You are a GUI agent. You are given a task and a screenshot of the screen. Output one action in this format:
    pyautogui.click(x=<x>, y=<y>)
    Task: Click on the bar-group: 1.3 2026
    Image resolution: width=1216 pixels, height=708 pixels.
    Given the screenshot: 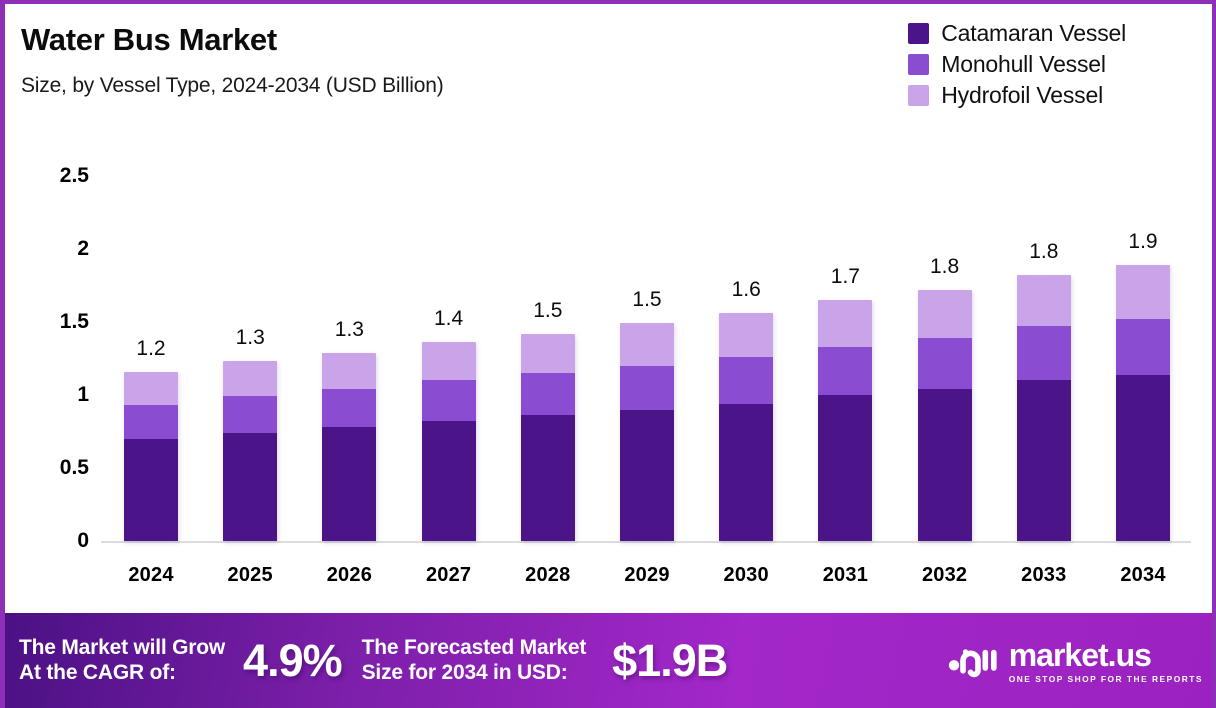 What is the action you would take?
    pyautogui.click(x=349, y=376)
    